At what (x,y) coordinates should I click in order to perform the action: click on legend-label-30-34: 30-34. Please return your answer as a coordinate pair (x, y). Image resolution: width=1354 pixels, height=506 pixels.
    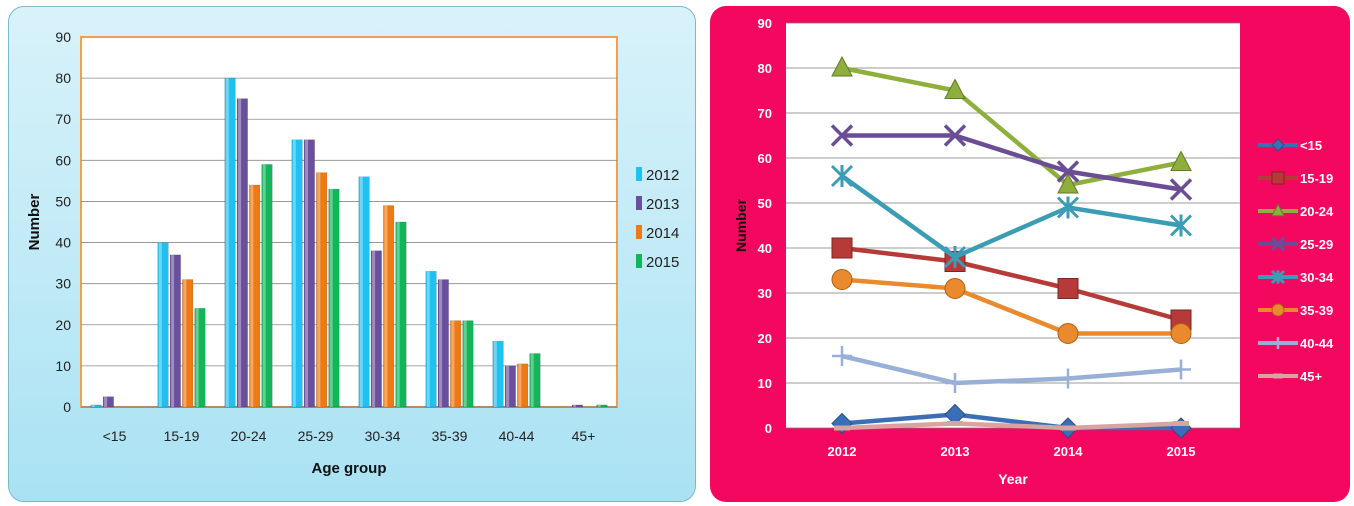
    Looking at the image, I should click on (1317, 277).